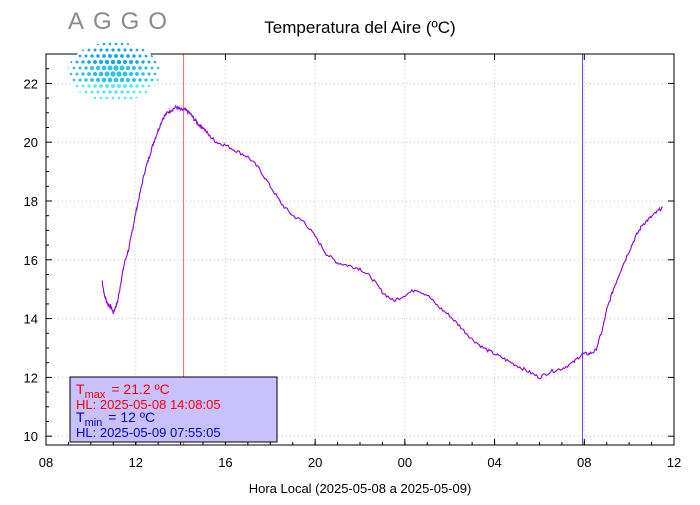 The image size is (700, 505). Describe the element at coordinates (31, 142) in the screenshot. I see `y-tick-label: 20` at that location.